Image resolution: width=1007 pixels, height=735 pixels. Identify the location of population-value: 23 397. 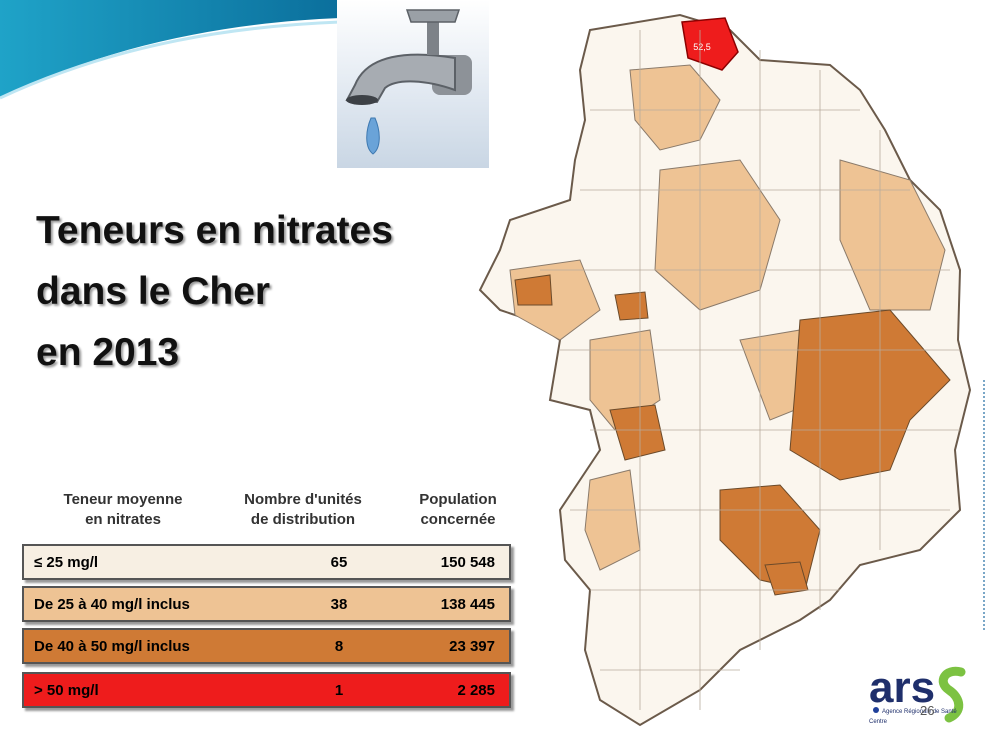
(472, 646).